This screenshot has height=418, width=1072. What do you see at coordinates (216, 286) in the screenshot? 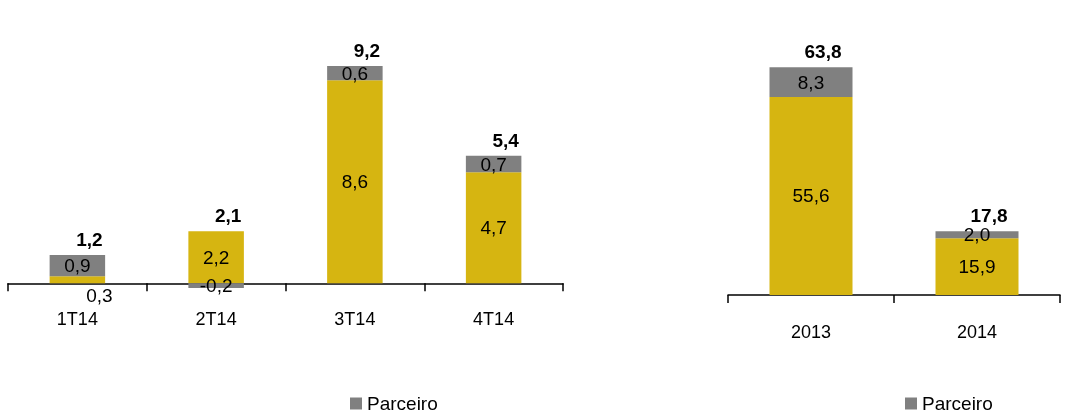
I see `data-label: -0,2` at bounding box center [216, 286].